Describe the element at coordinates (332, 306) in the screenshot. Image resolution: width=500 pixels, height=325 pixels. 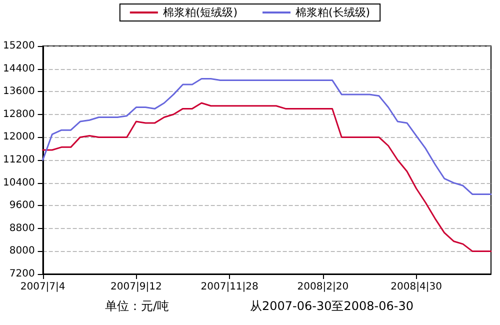
I see `text: 从2007-06-30至2008-06-30` at that location.